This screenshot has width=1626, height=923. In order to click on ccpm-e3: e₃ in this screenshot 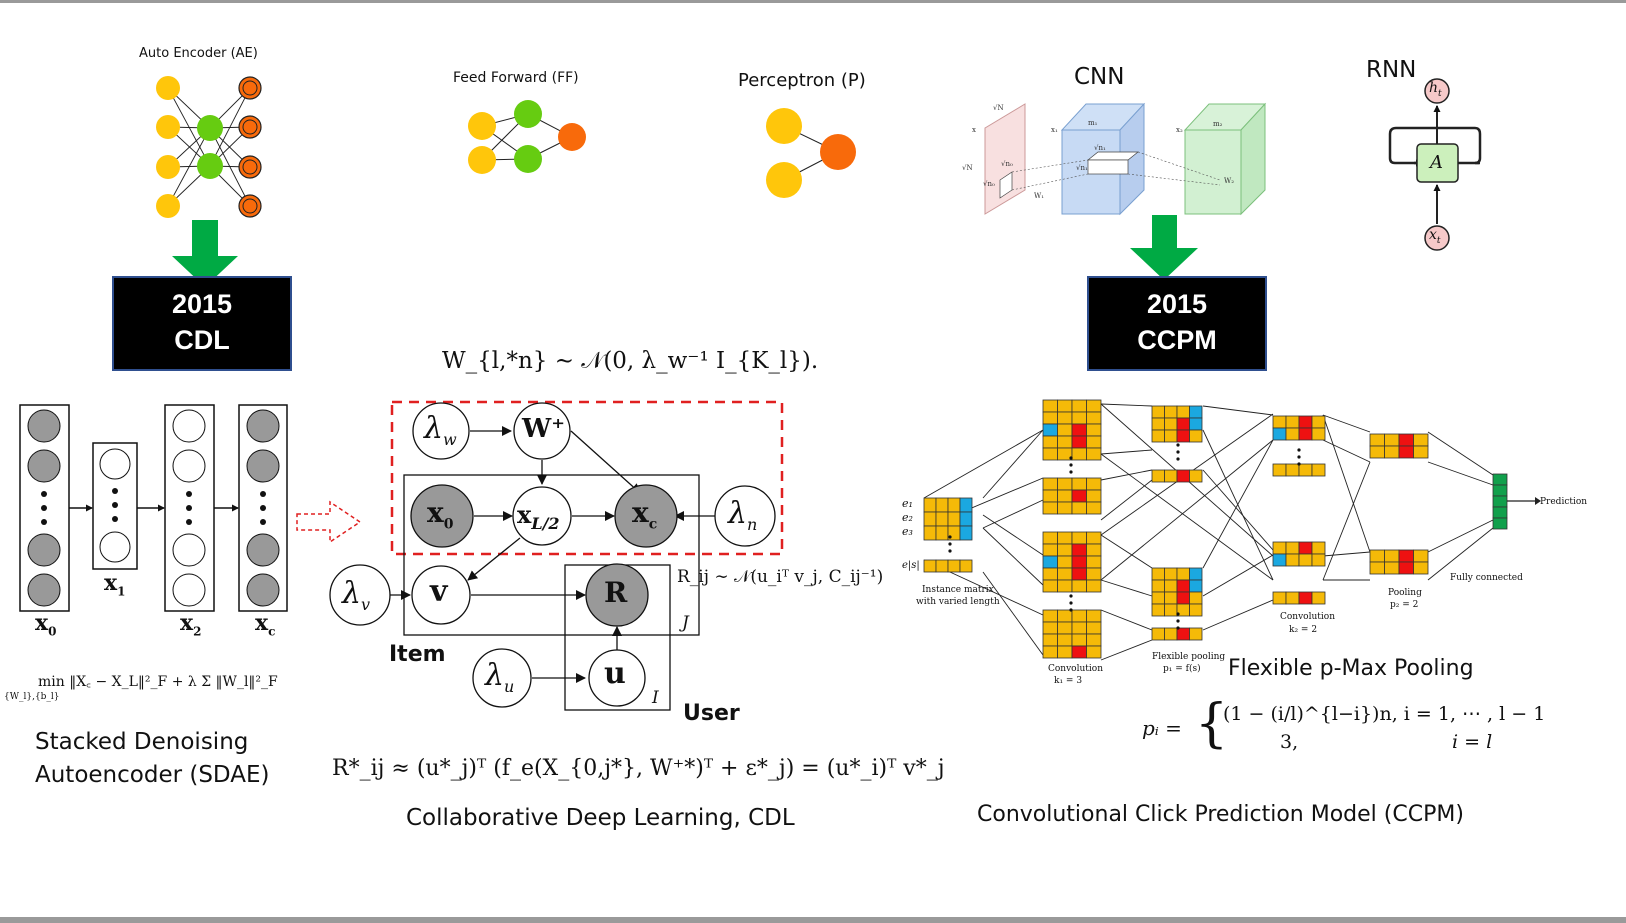, I will do `click(907, 531)`.